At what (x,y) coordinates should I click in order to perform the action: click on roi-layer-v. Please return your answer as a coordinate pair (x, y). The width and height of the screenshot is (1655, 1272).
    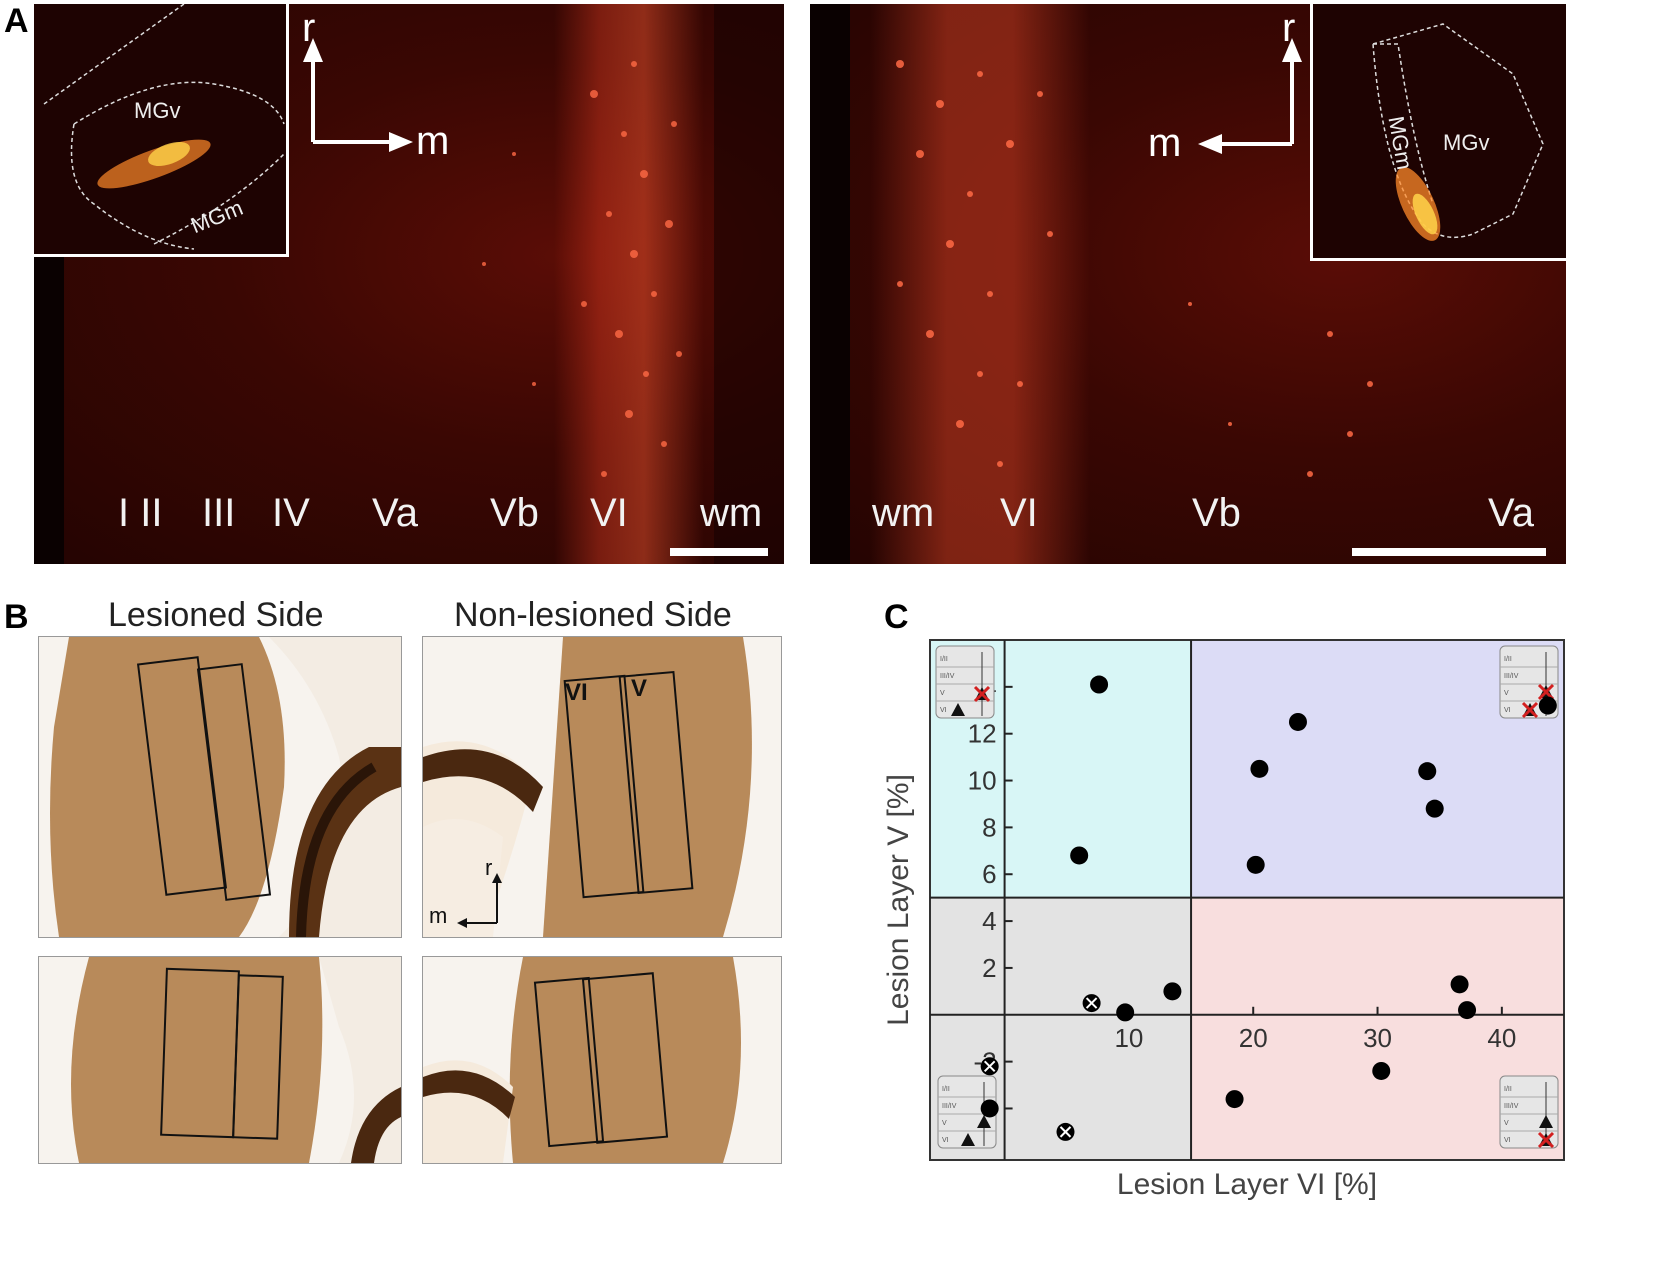
    Looking at the image, I should click on (258, 1057).